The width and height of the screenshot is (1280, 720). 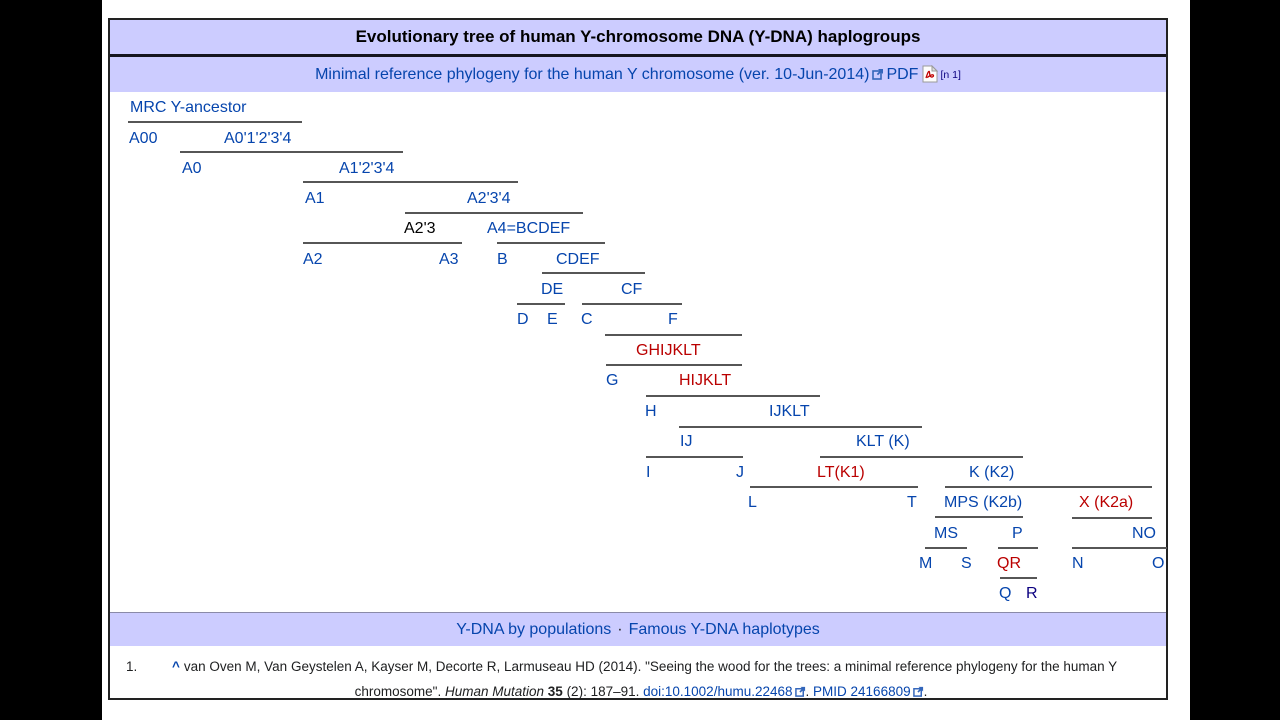 I want to click on journal-name: Human Mutation, so click(x=494, y=691).